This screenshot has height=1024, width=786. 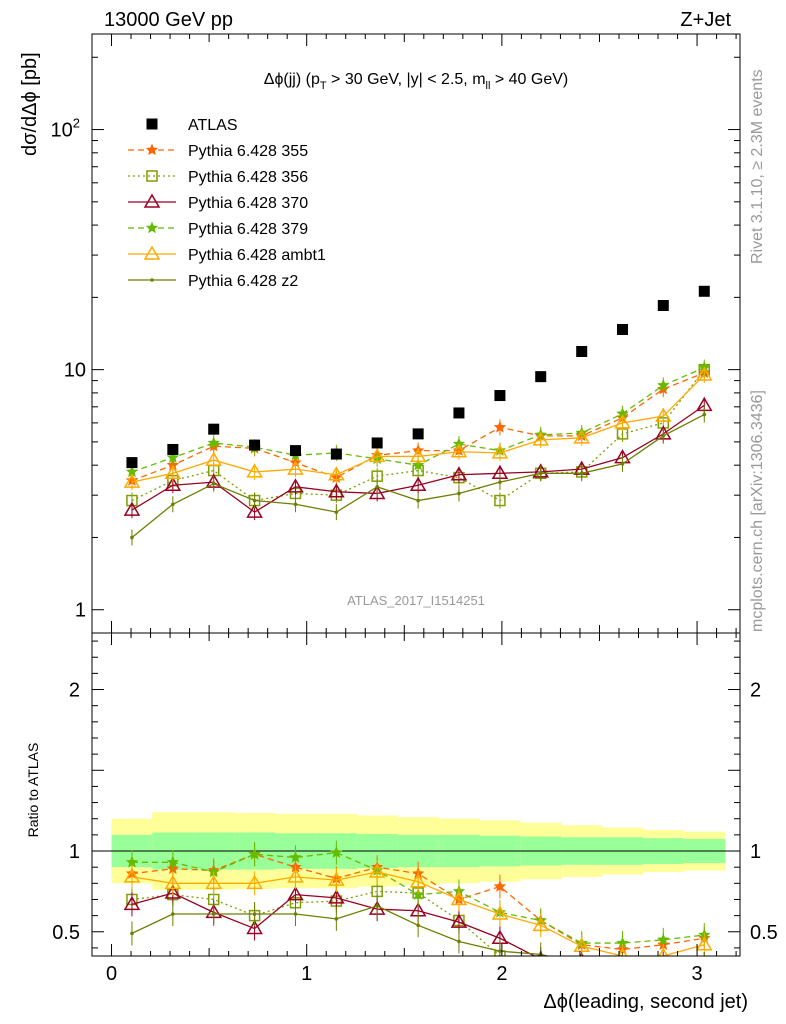 I want to click on legend-entry: ATLAS, so click(x=192, y=125).